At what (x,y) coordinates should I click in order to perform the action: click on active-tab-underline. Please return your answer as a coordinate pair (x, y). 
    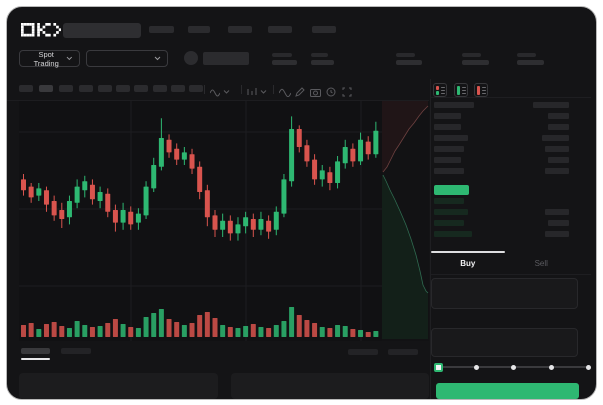
    Looking at the image, I should click on (35, 359).